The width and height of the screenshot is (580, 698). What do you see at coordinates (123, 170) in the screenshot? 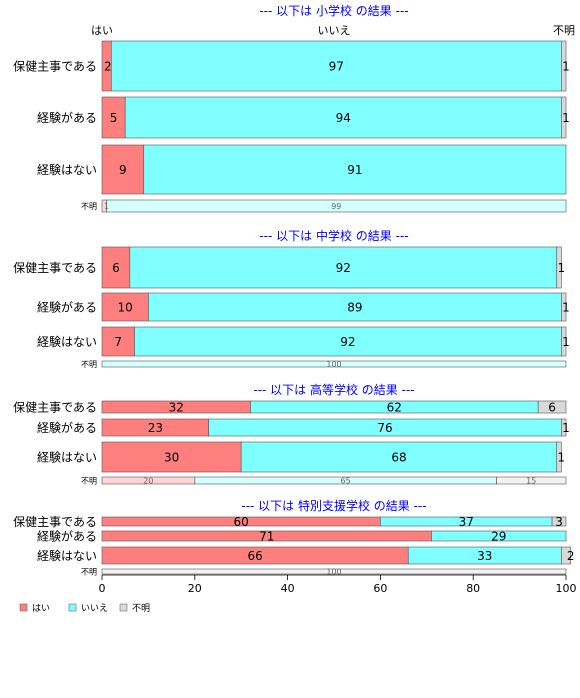
I see `data-label: 9` at bounding box center [123, 170].